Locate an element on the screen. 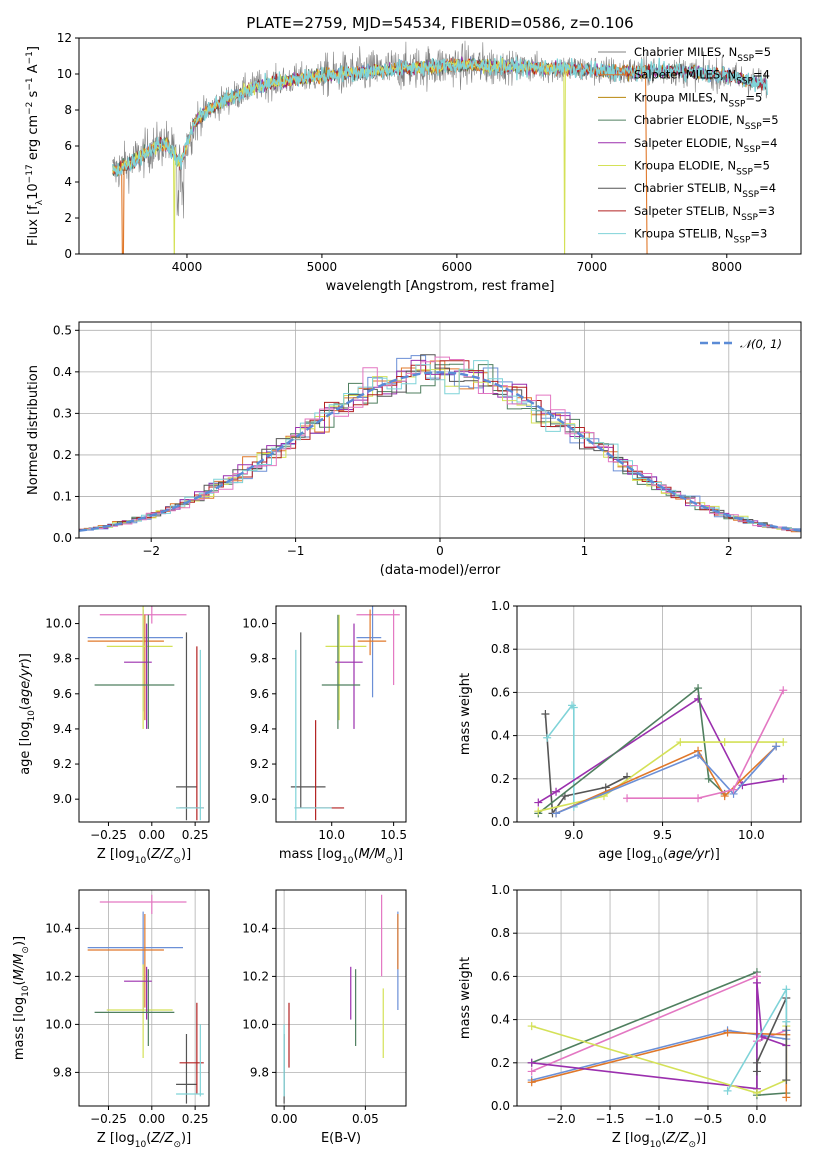 The height and width of the screenshot is (1170, 819). weight-line-chabrier_stelib is located at coordinates (772, 1039).